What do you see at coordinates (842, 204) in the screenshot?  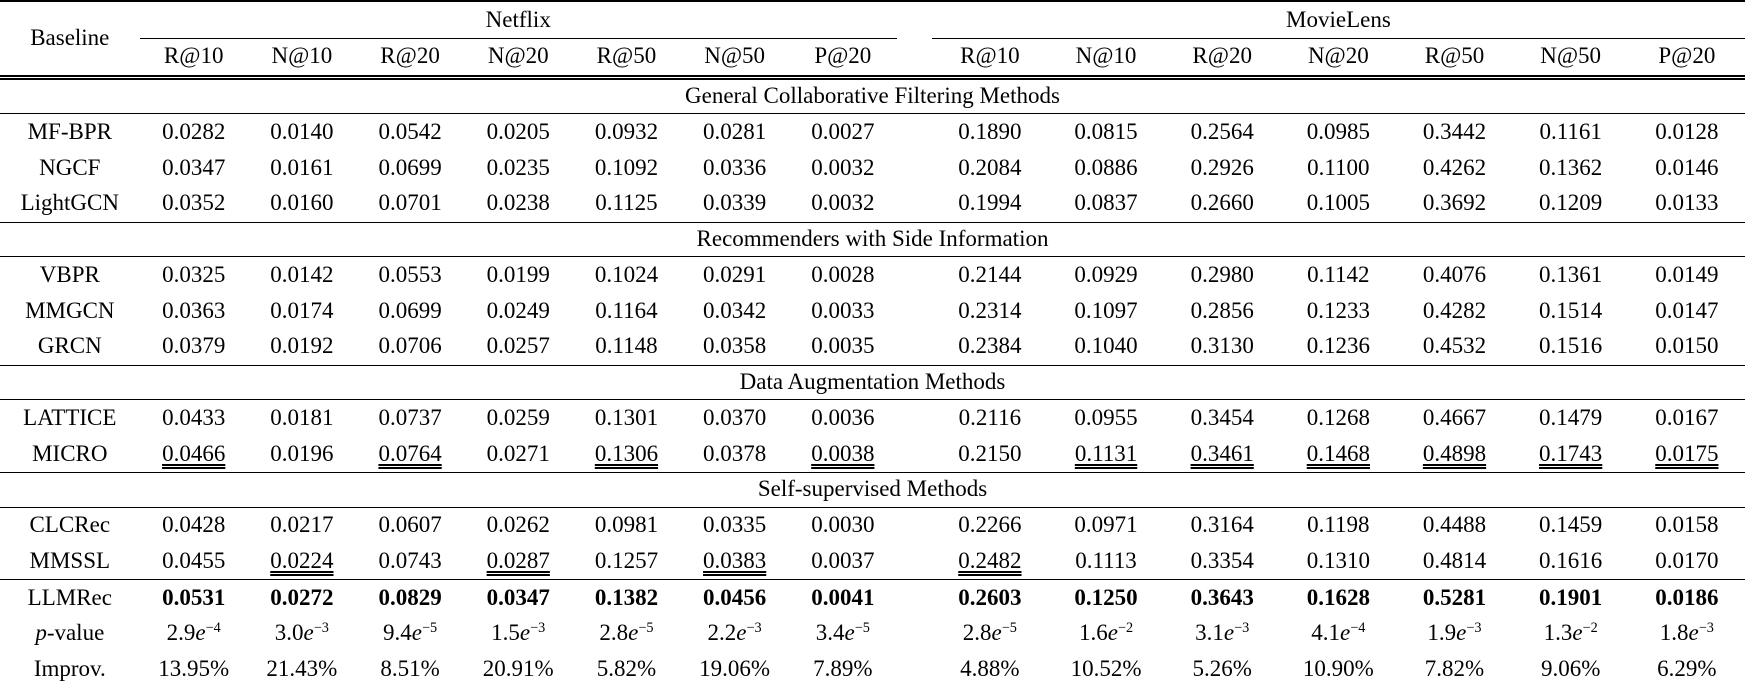 I see `metric-cell: 0.0032` at bounding box center [842, 204].